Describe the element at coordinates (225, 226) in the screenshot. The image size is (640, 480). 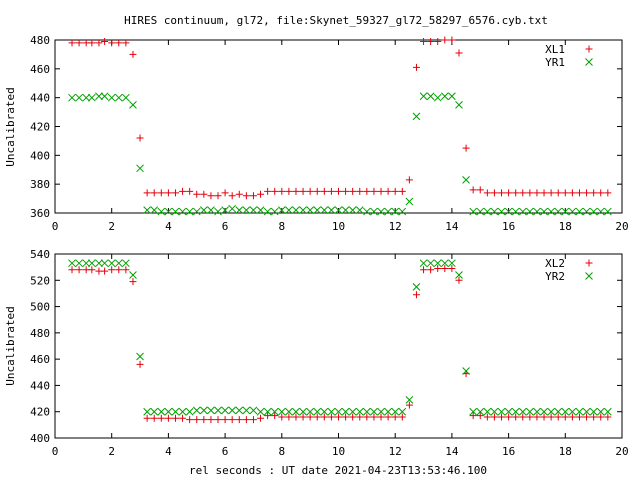
I see `top-x-tick-label: 6` at that location.